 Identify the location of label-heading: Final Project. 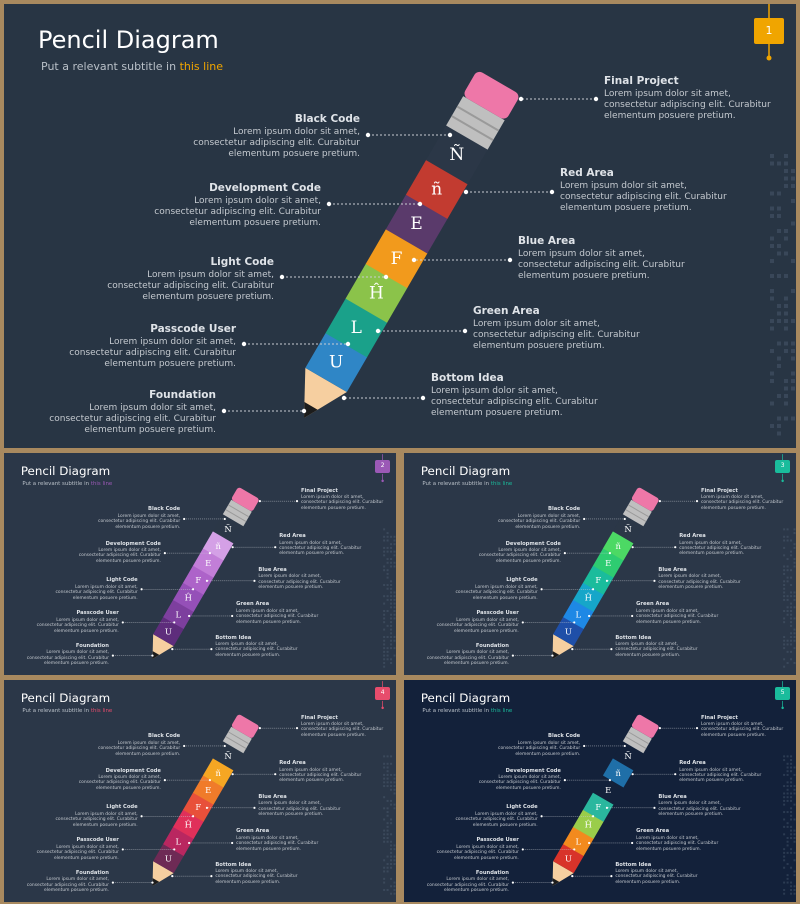
(319, 717).